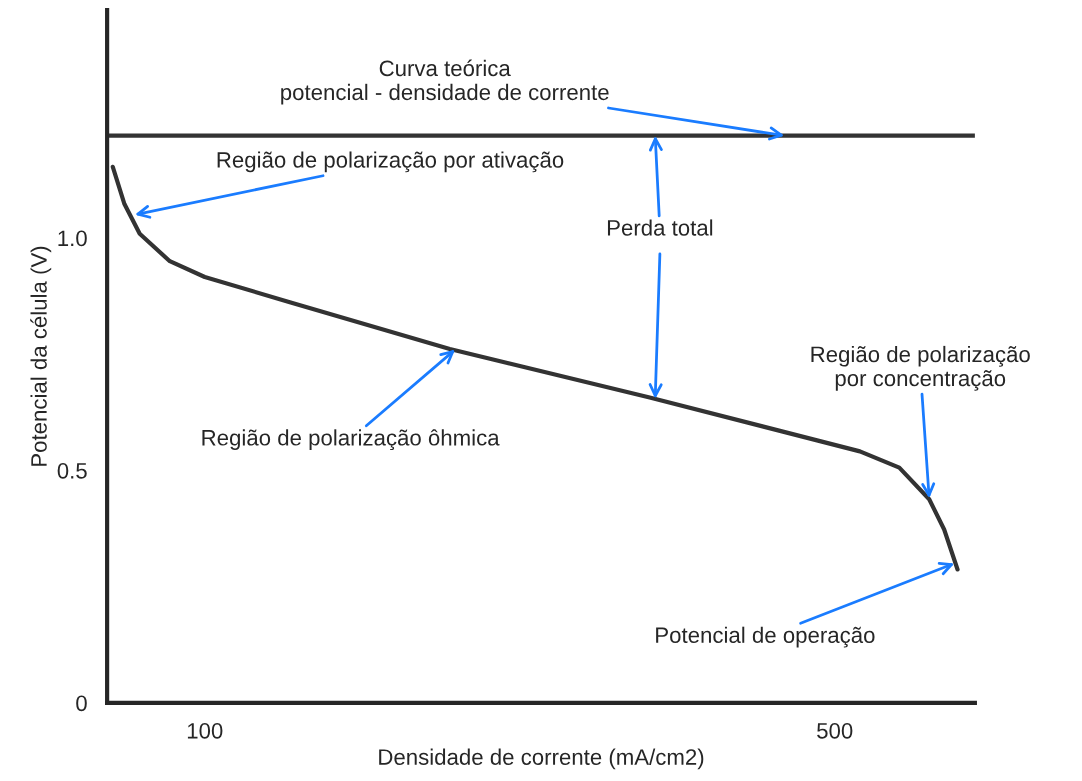 This screenshot has width=1082, height=781. I want to click on x-axis-title: Densidade de corrente (mA/cm2), so click(541, 759).